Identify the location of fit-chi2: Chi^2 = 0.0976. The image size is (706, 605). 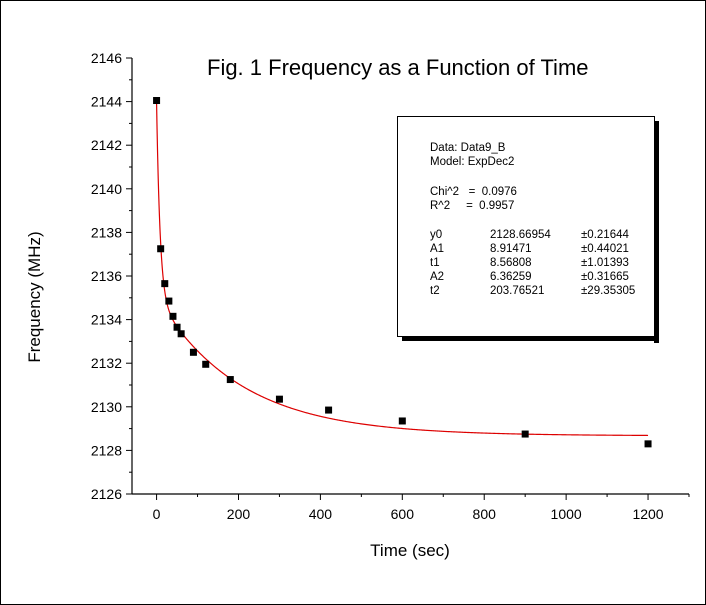
(473, 192).